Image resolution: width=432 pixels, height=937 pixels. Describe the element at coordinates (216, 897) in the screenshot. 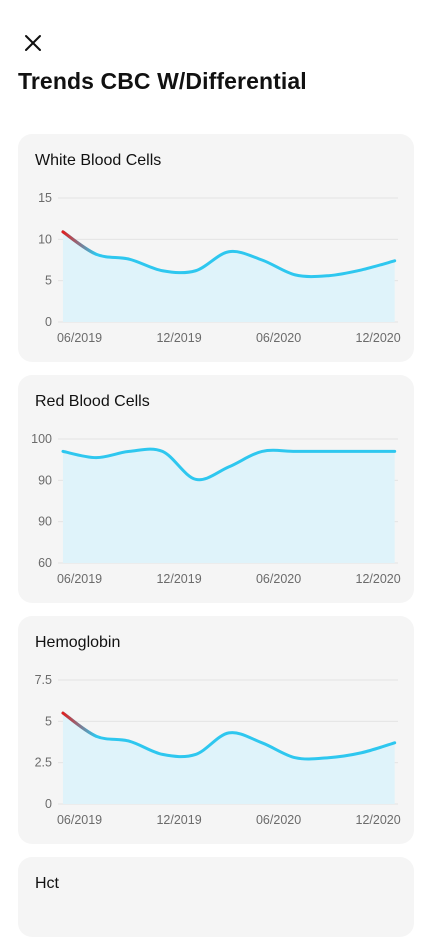

I see `chart-card-hct: Hct` at that location.